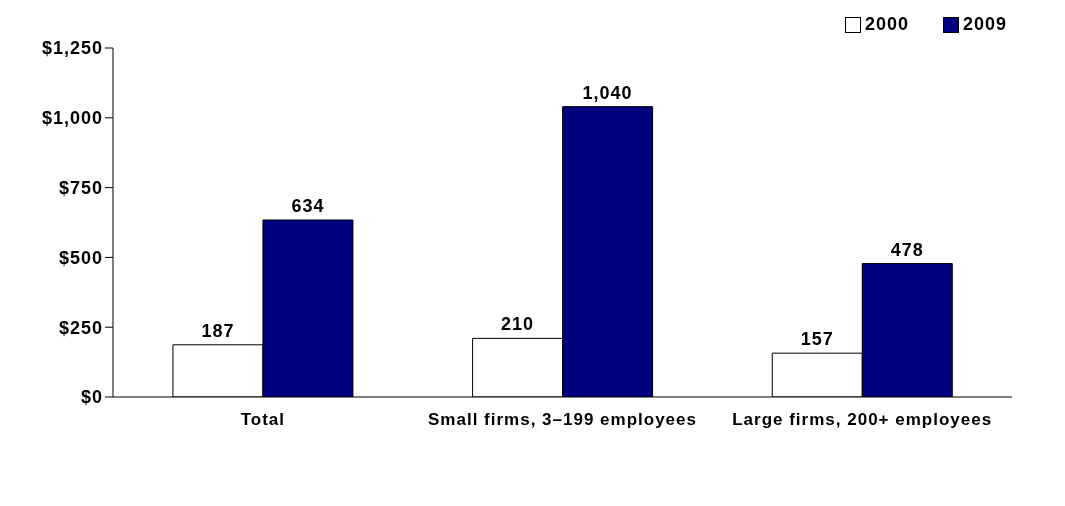  Describe the element at coordinates (518, 324) in the screenshot. I see `data-label: 210` at that location.